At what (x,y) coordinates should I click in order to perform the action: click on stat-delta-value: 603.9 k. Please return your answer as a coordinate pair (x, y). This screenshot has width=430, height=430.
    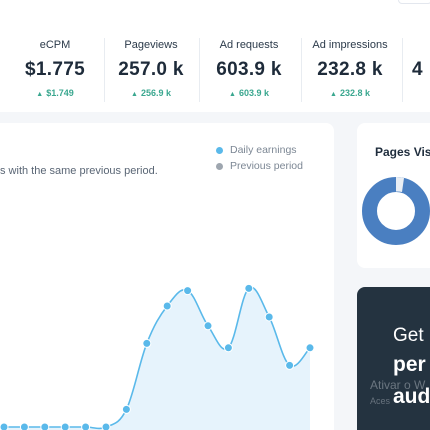
    Looking at the image, I should click on (253, 93).